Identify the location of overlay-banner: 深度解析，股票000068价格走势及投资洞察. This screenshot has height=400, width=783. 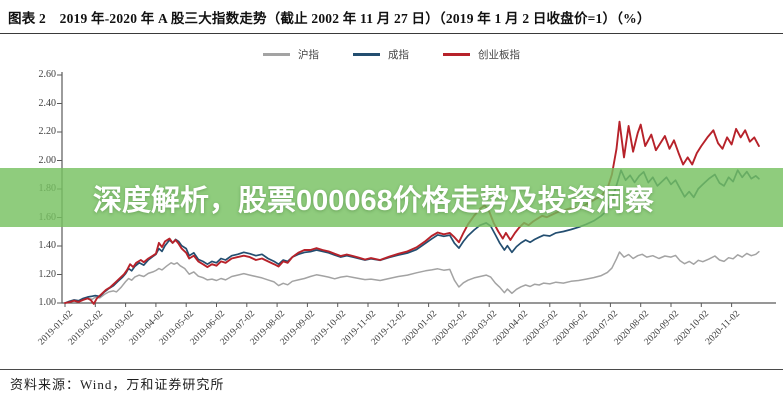
(391, 197).